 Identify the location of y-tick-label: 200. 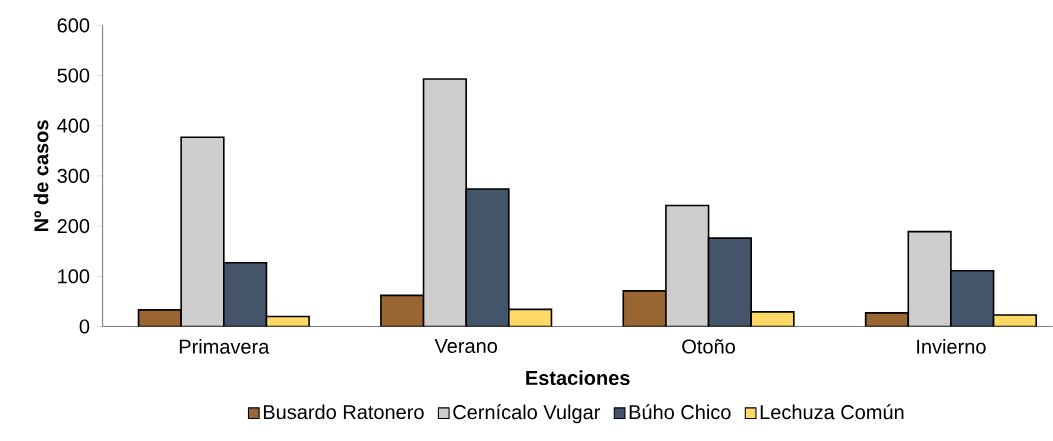
(73, 226).